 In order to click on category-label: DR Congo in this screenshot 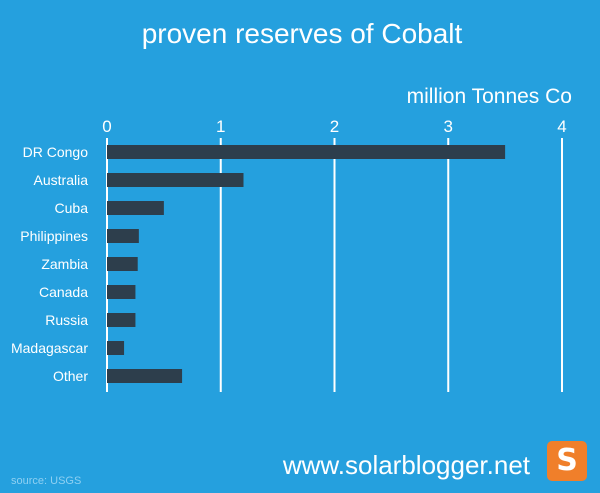, I will do `click(56, 152)`.